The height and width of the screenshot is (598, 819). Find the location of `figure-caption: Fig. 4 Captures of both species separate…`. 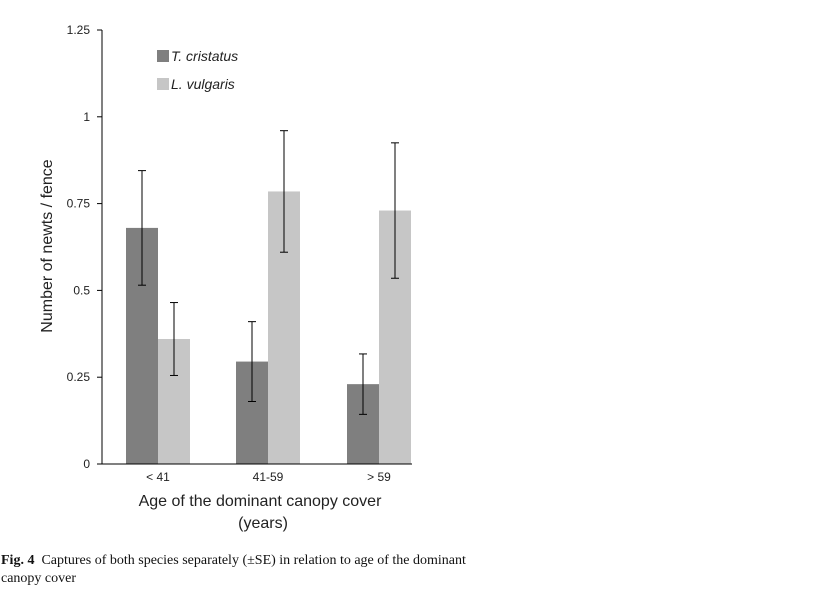

figure-caption: Fig. 4 Captures of both species separate… is located at coordinates (236, 570).